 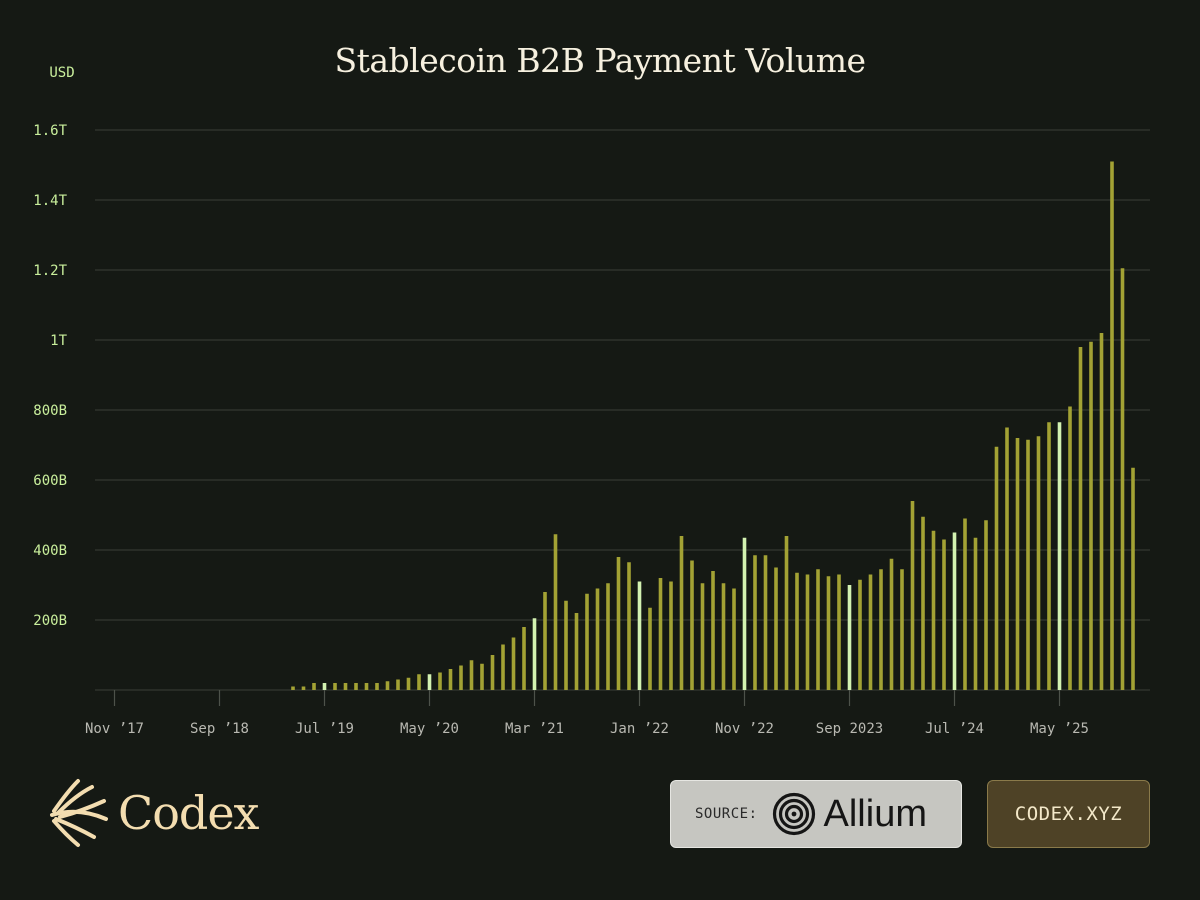 I want to click on x-tick-label: Mar ’21, so click(x=534, y=729).